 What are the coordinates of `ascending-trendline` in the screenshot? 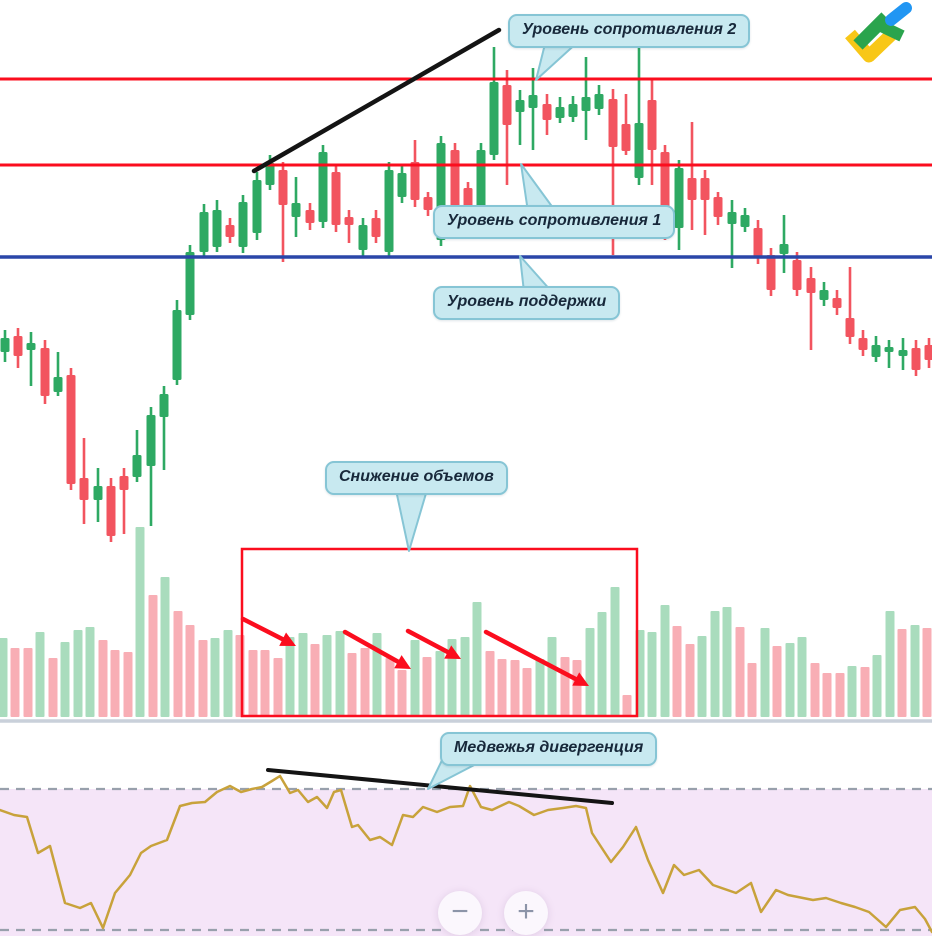 It's located at (376, 100).